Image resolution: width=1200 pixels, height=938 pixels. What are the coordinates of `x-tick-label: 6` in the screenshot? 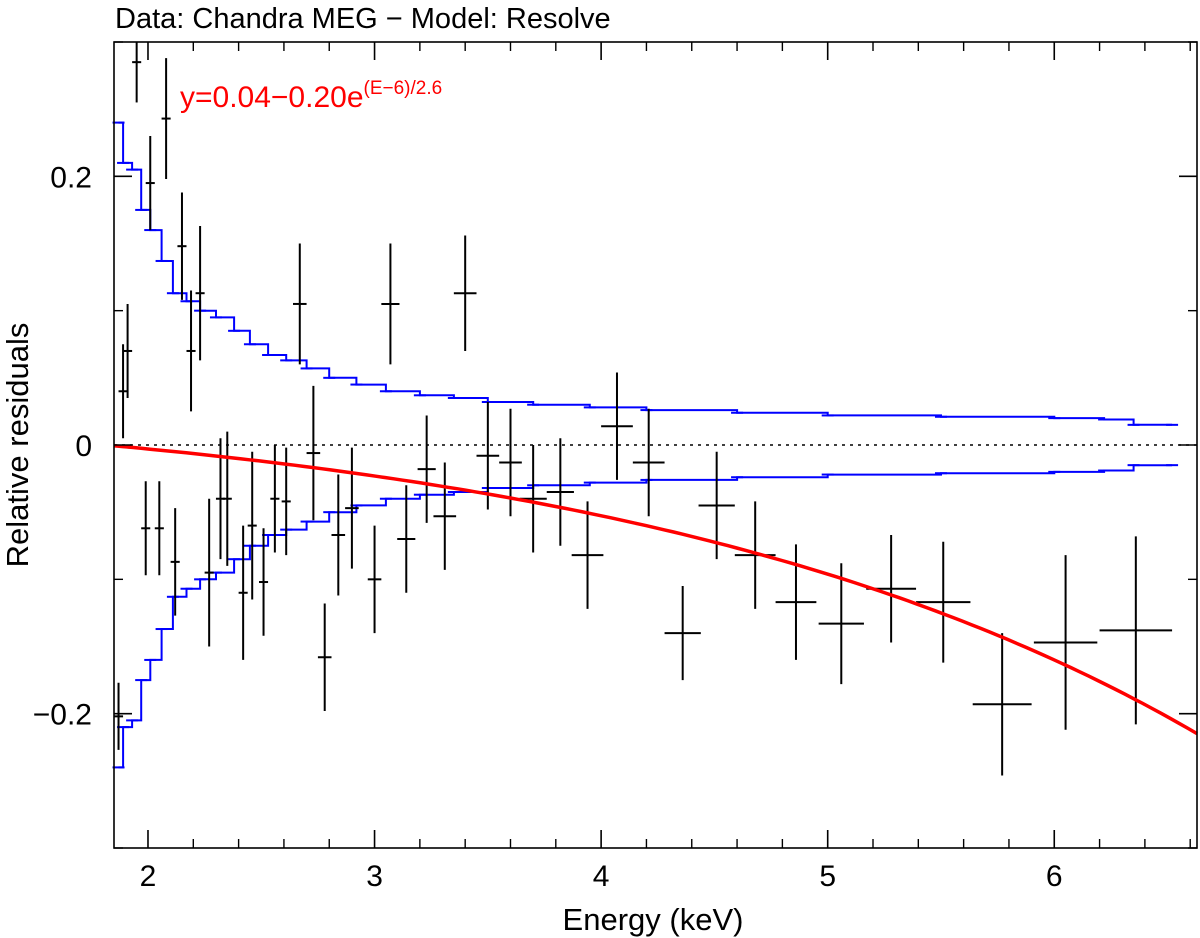 It's located at (1054, 876).